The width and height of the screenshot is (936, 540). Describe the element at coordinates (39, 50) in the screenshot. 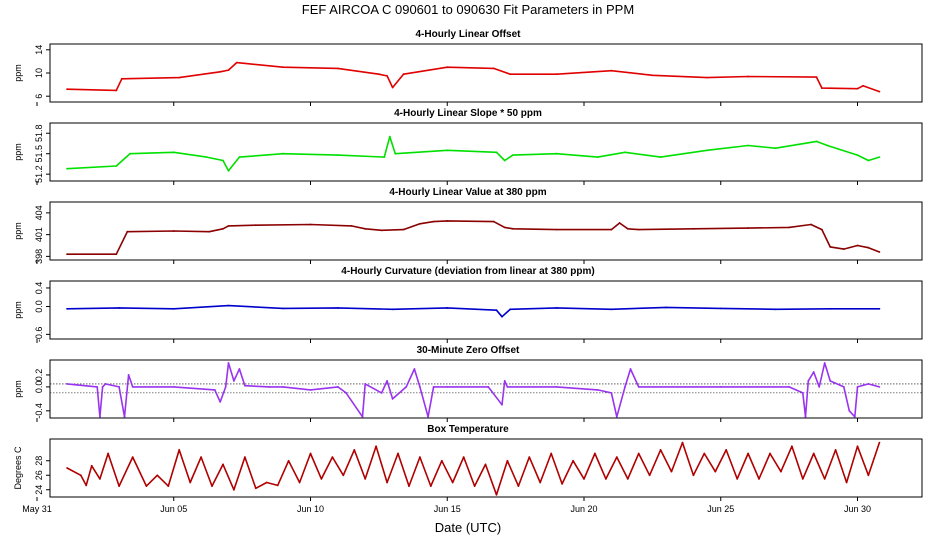

I see `y-tick-label: 14` at that location.